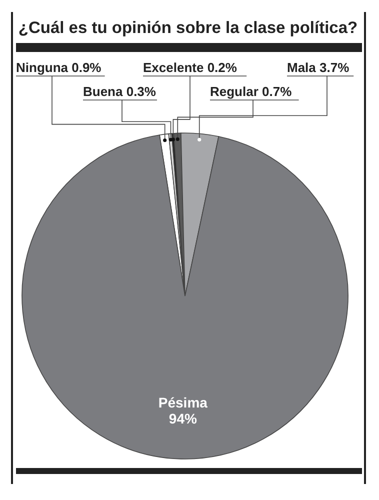  Describe the element at coordinates (188, 28) in the screenshot. I see `chart-title: ¿Cuál es tu opinión sobre la clase política?` at that location.